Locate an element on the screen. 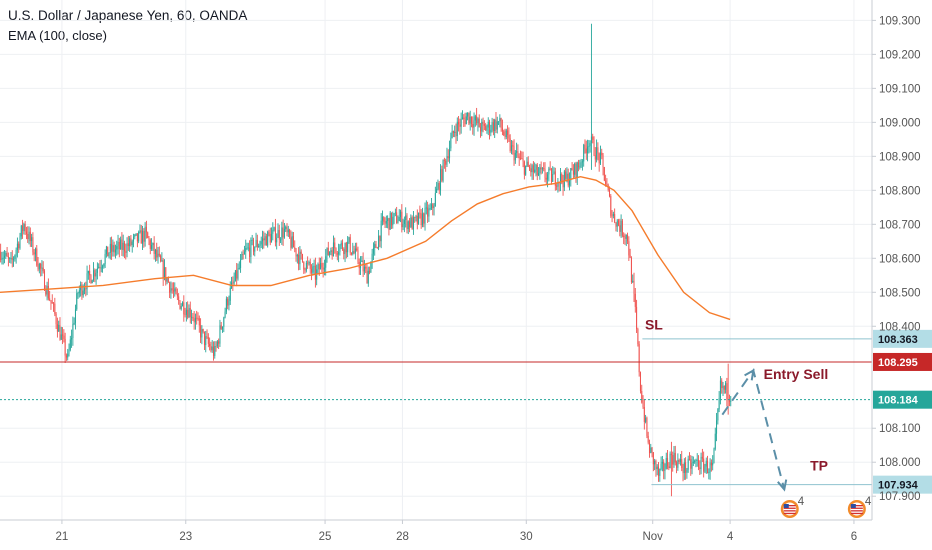  projection-arrowhead is located at coordinates (782, 485).